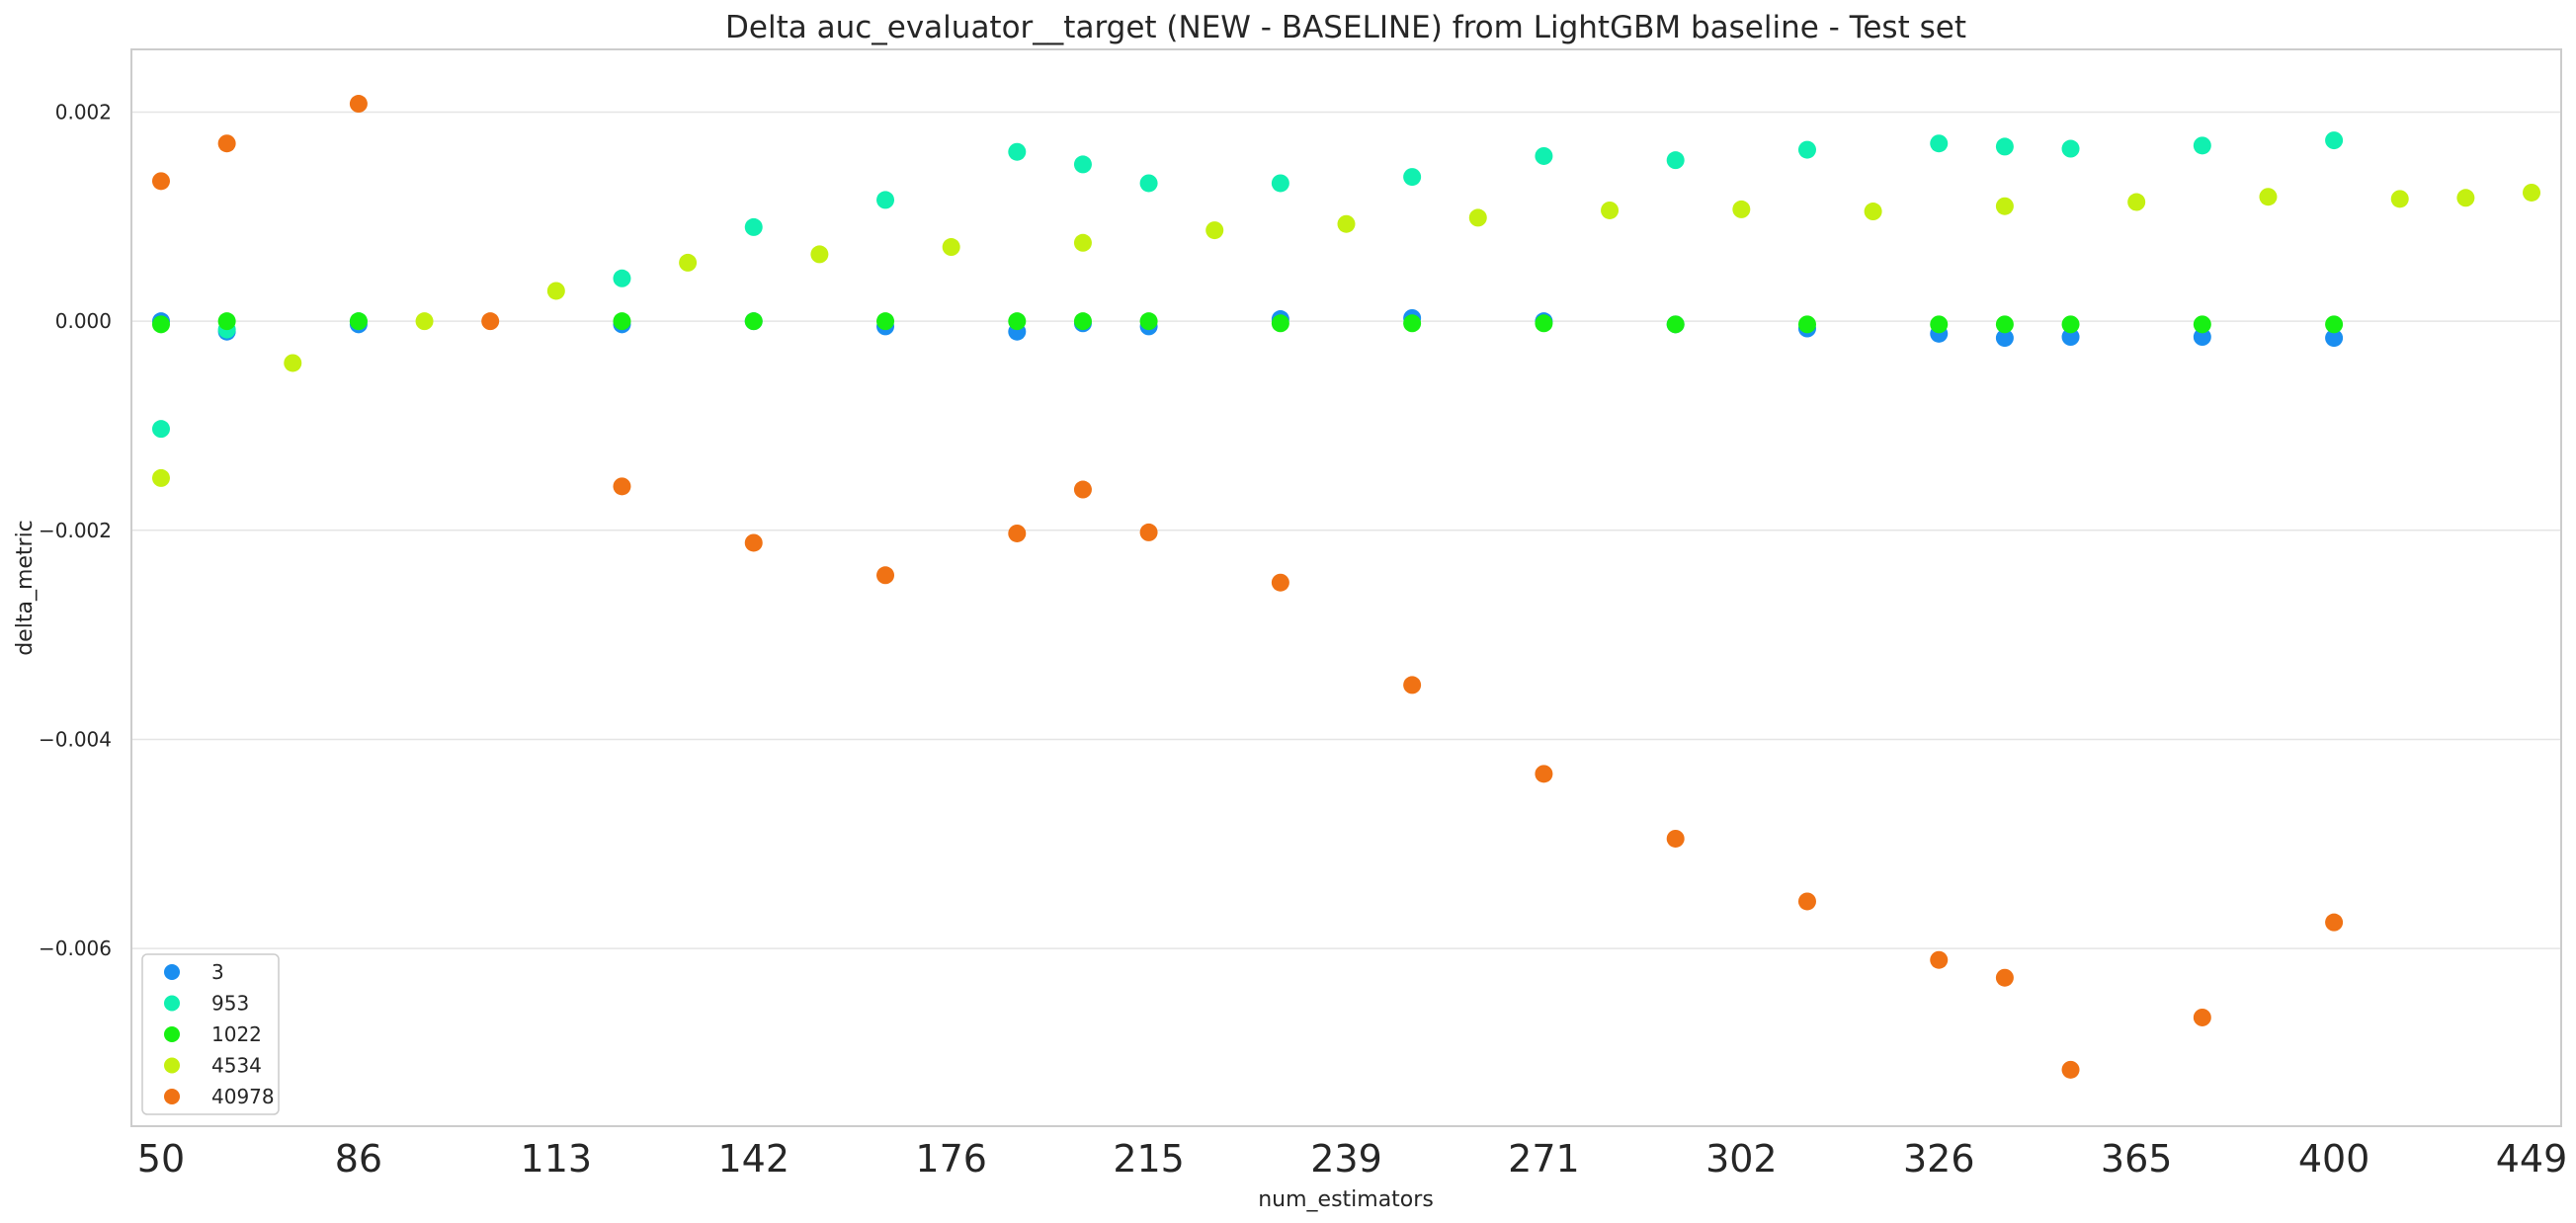  What do you see at coordinates (1149, 1159) in the screenshot?
I see `x-tick-label: 215` at bounding box center [1149, 1159].